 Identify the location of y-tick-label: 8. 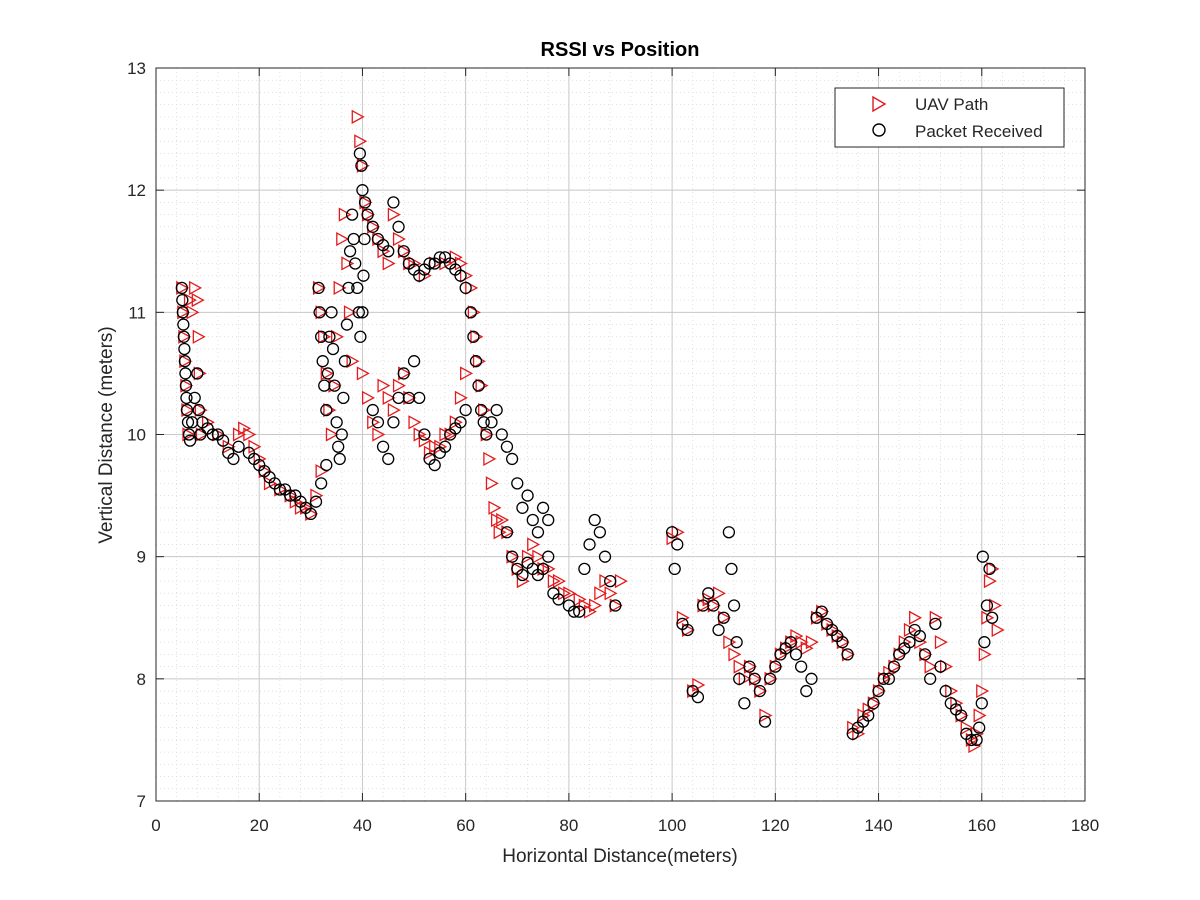
(141, 679).